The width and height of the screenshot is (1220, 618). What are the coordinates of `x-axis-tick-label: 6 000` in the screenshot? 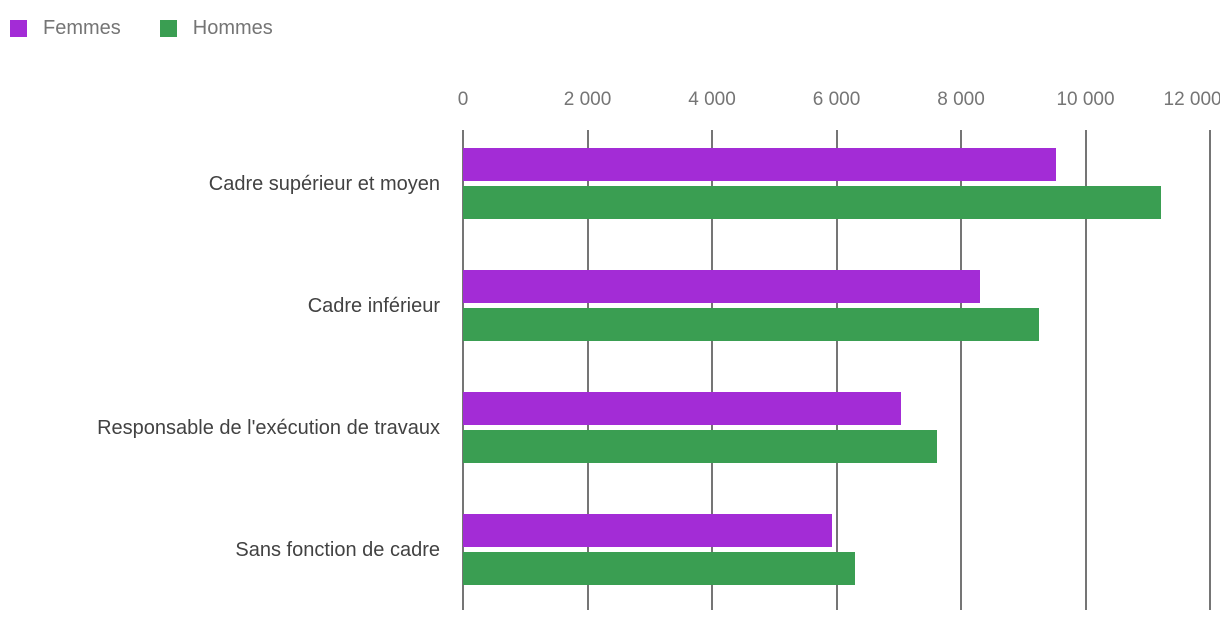 It's located at (836, 99).